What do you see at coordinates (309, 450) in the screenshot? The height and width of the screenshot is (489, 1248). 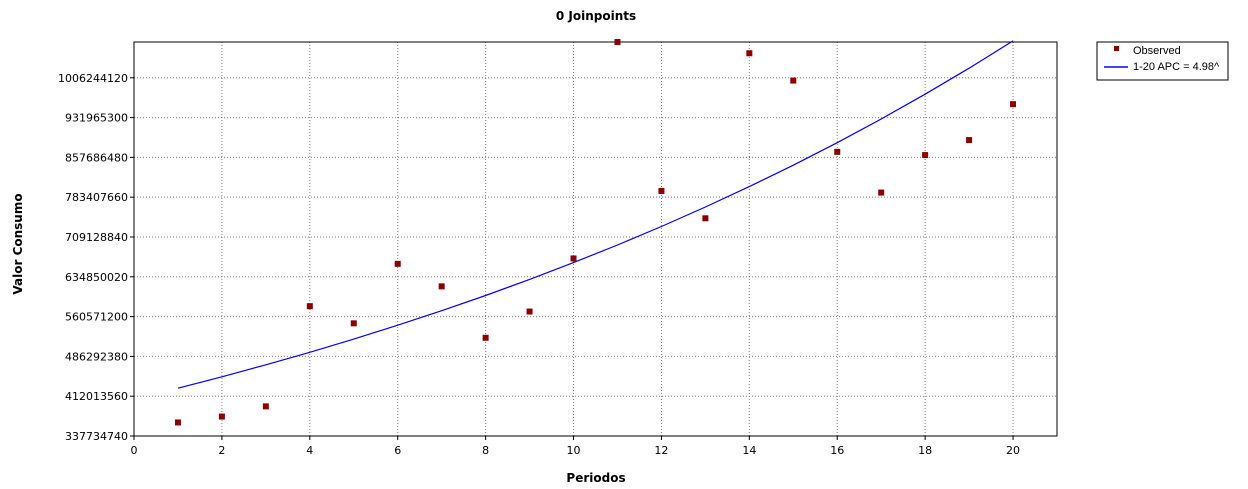 I see `x-tick-label: 4` at bounding box center [309, 450].